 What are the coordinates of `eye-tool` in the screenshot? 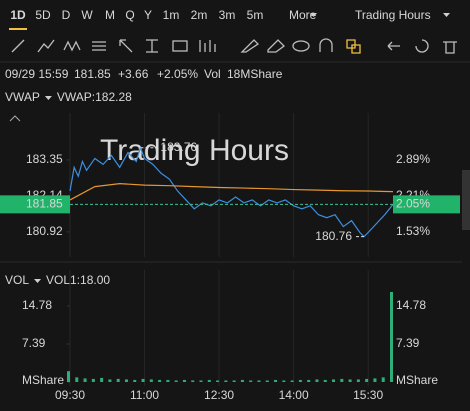 It's located at (301, 46).